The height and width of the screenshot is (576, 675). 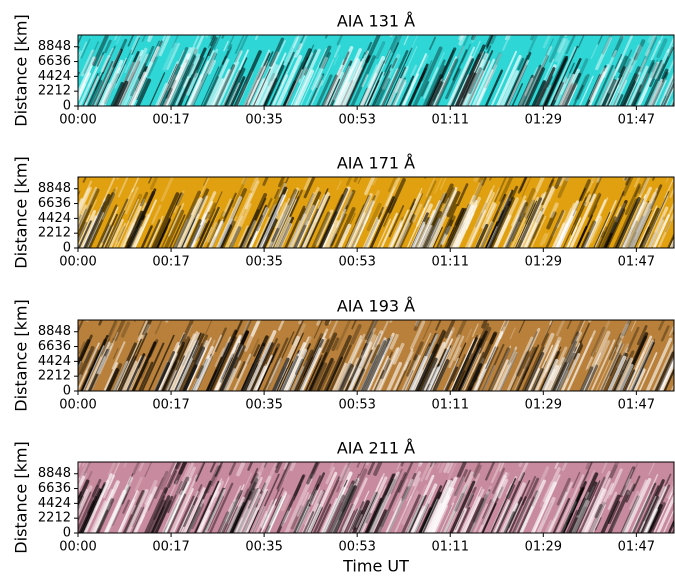 I want to click on y-tick-label: 8848, so click(x=54, y=188).